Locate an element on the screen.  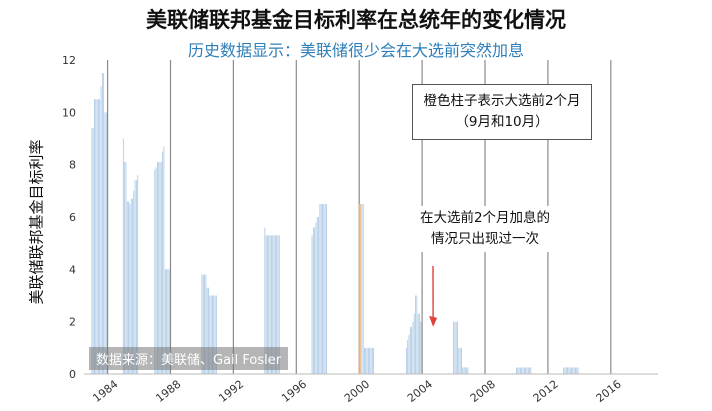
source-note: 数据来源：美联储、Gail Fosler is located at coordinates (189, 358).